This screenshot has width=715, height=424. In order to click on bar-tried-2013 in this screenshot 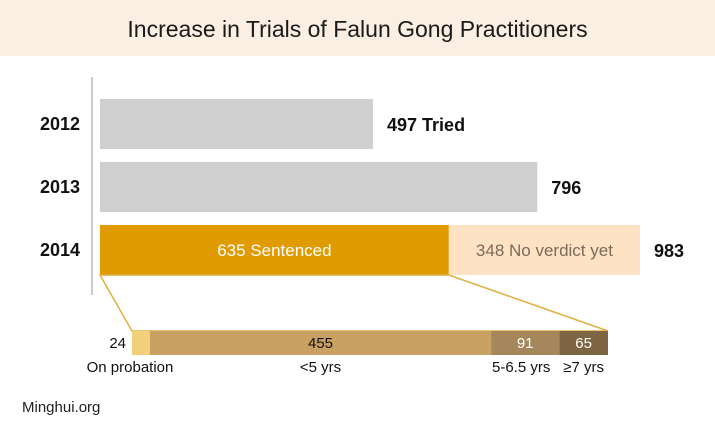, I will do `click(319, 187)`.